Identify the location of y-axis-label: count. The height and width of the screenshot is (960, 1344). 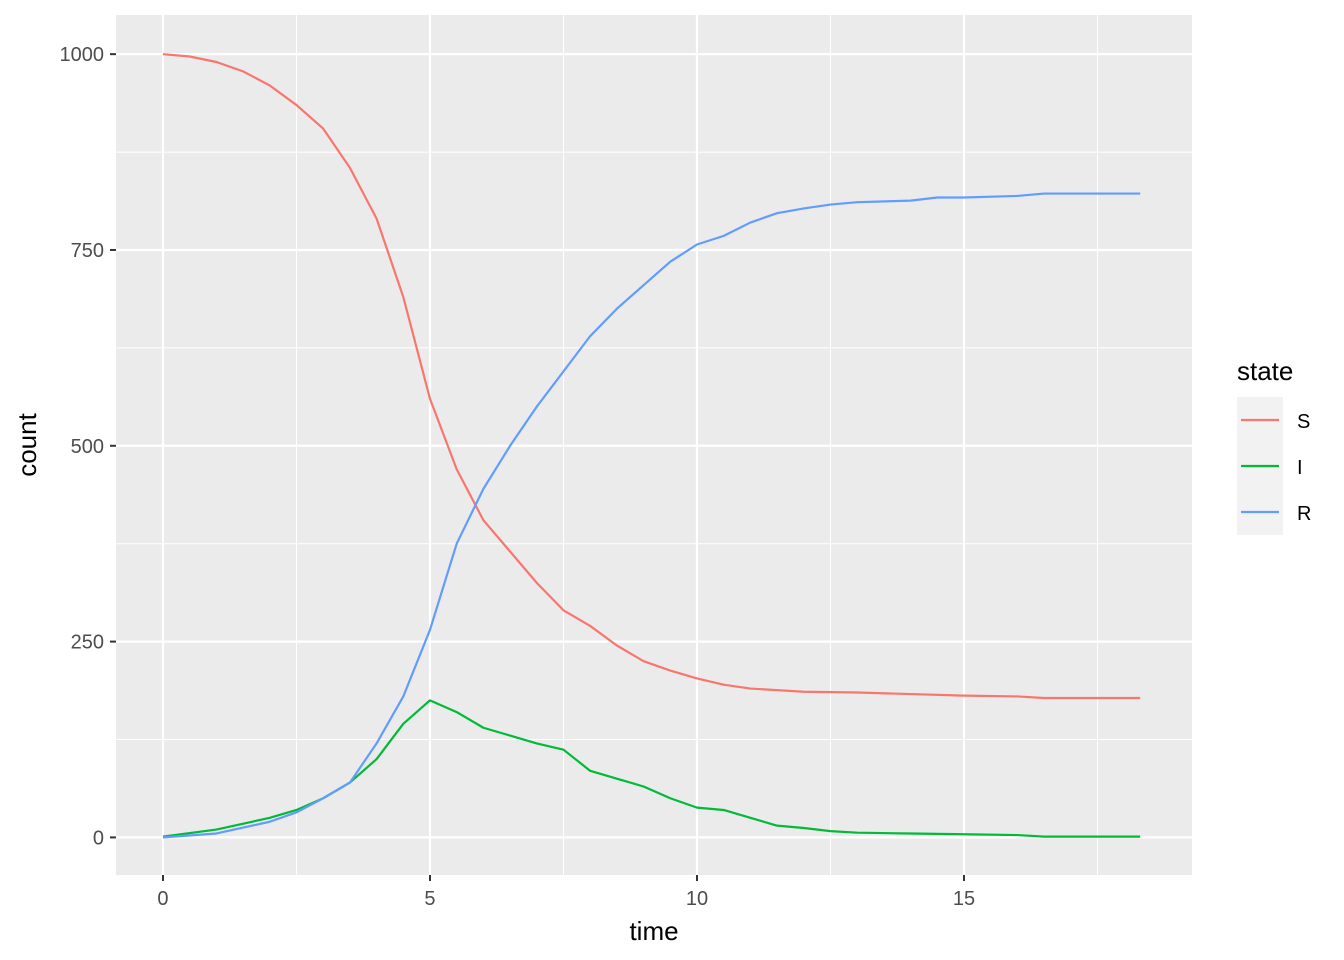
(27, 444).